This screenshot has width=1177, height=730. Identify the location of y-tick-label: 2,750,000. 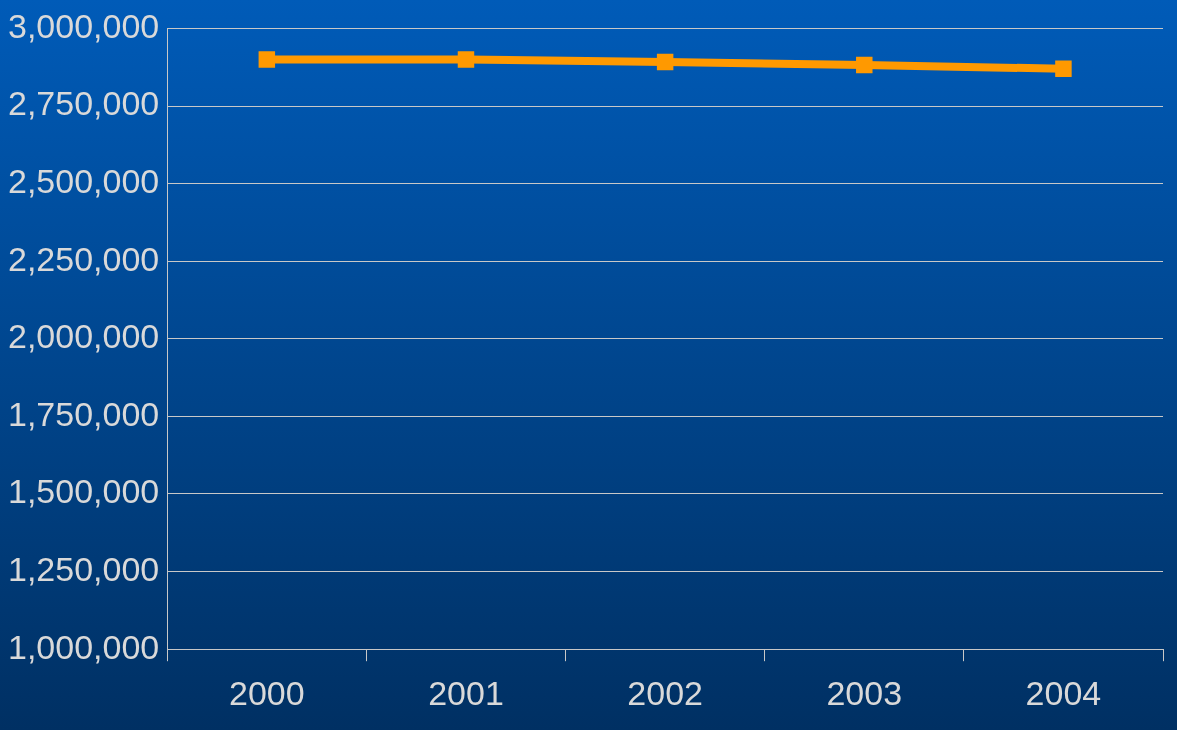
(83, 103).